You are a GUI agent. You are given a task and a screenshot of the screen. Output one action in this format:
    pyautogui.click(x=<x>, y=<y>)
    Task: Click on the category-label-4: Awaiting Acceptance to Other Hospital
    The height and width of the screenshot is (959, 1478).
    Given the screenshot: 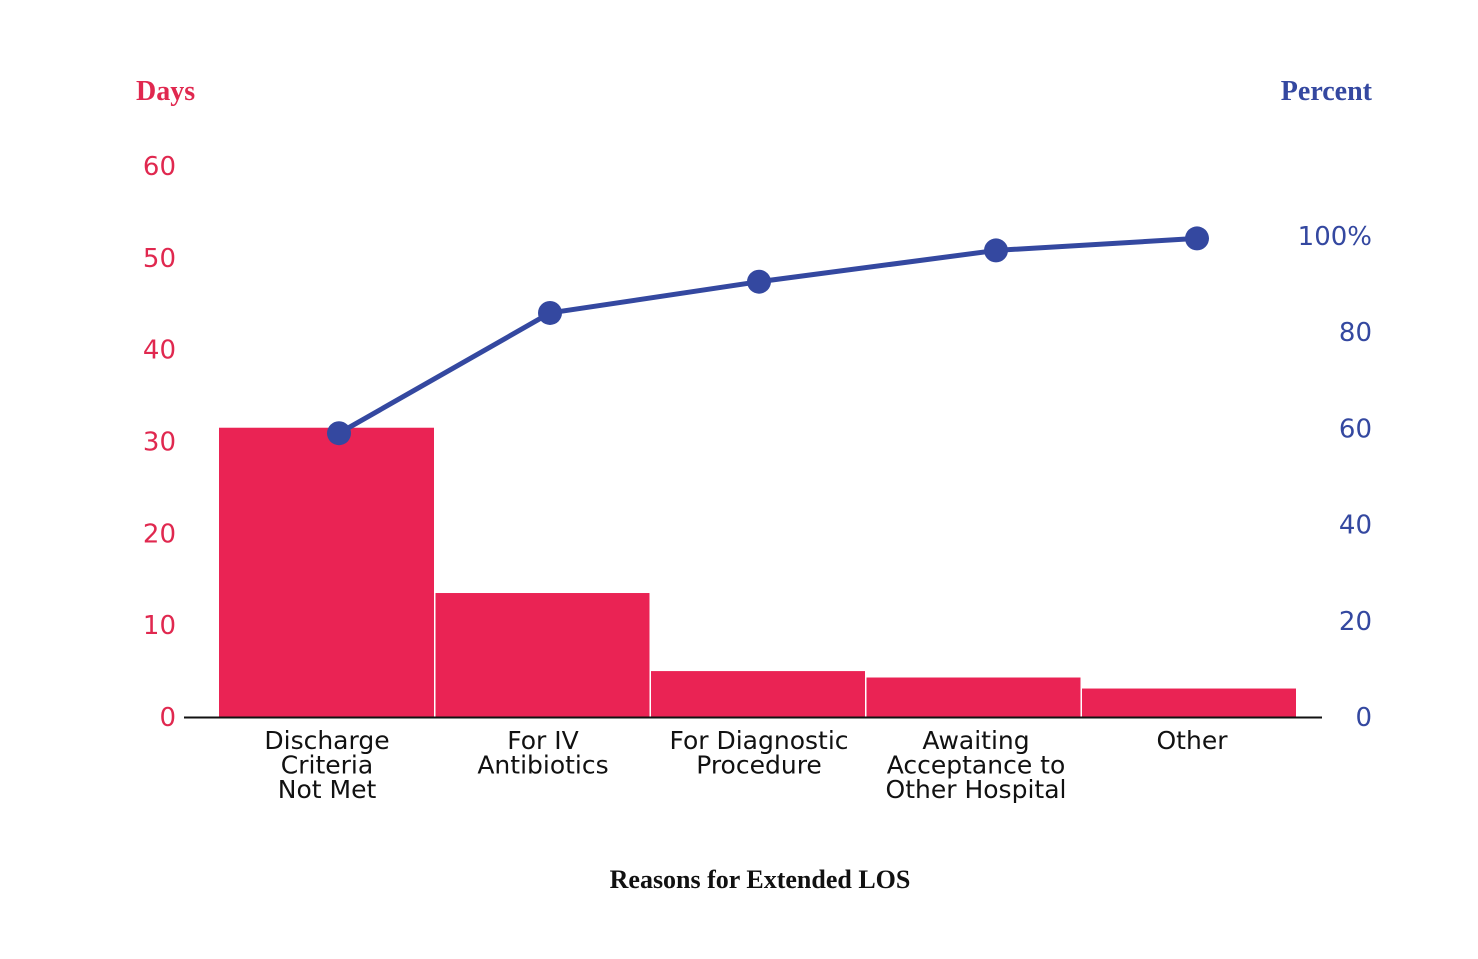 What is the action you would take?
    pyautogui.click(x=976, y=765)
    